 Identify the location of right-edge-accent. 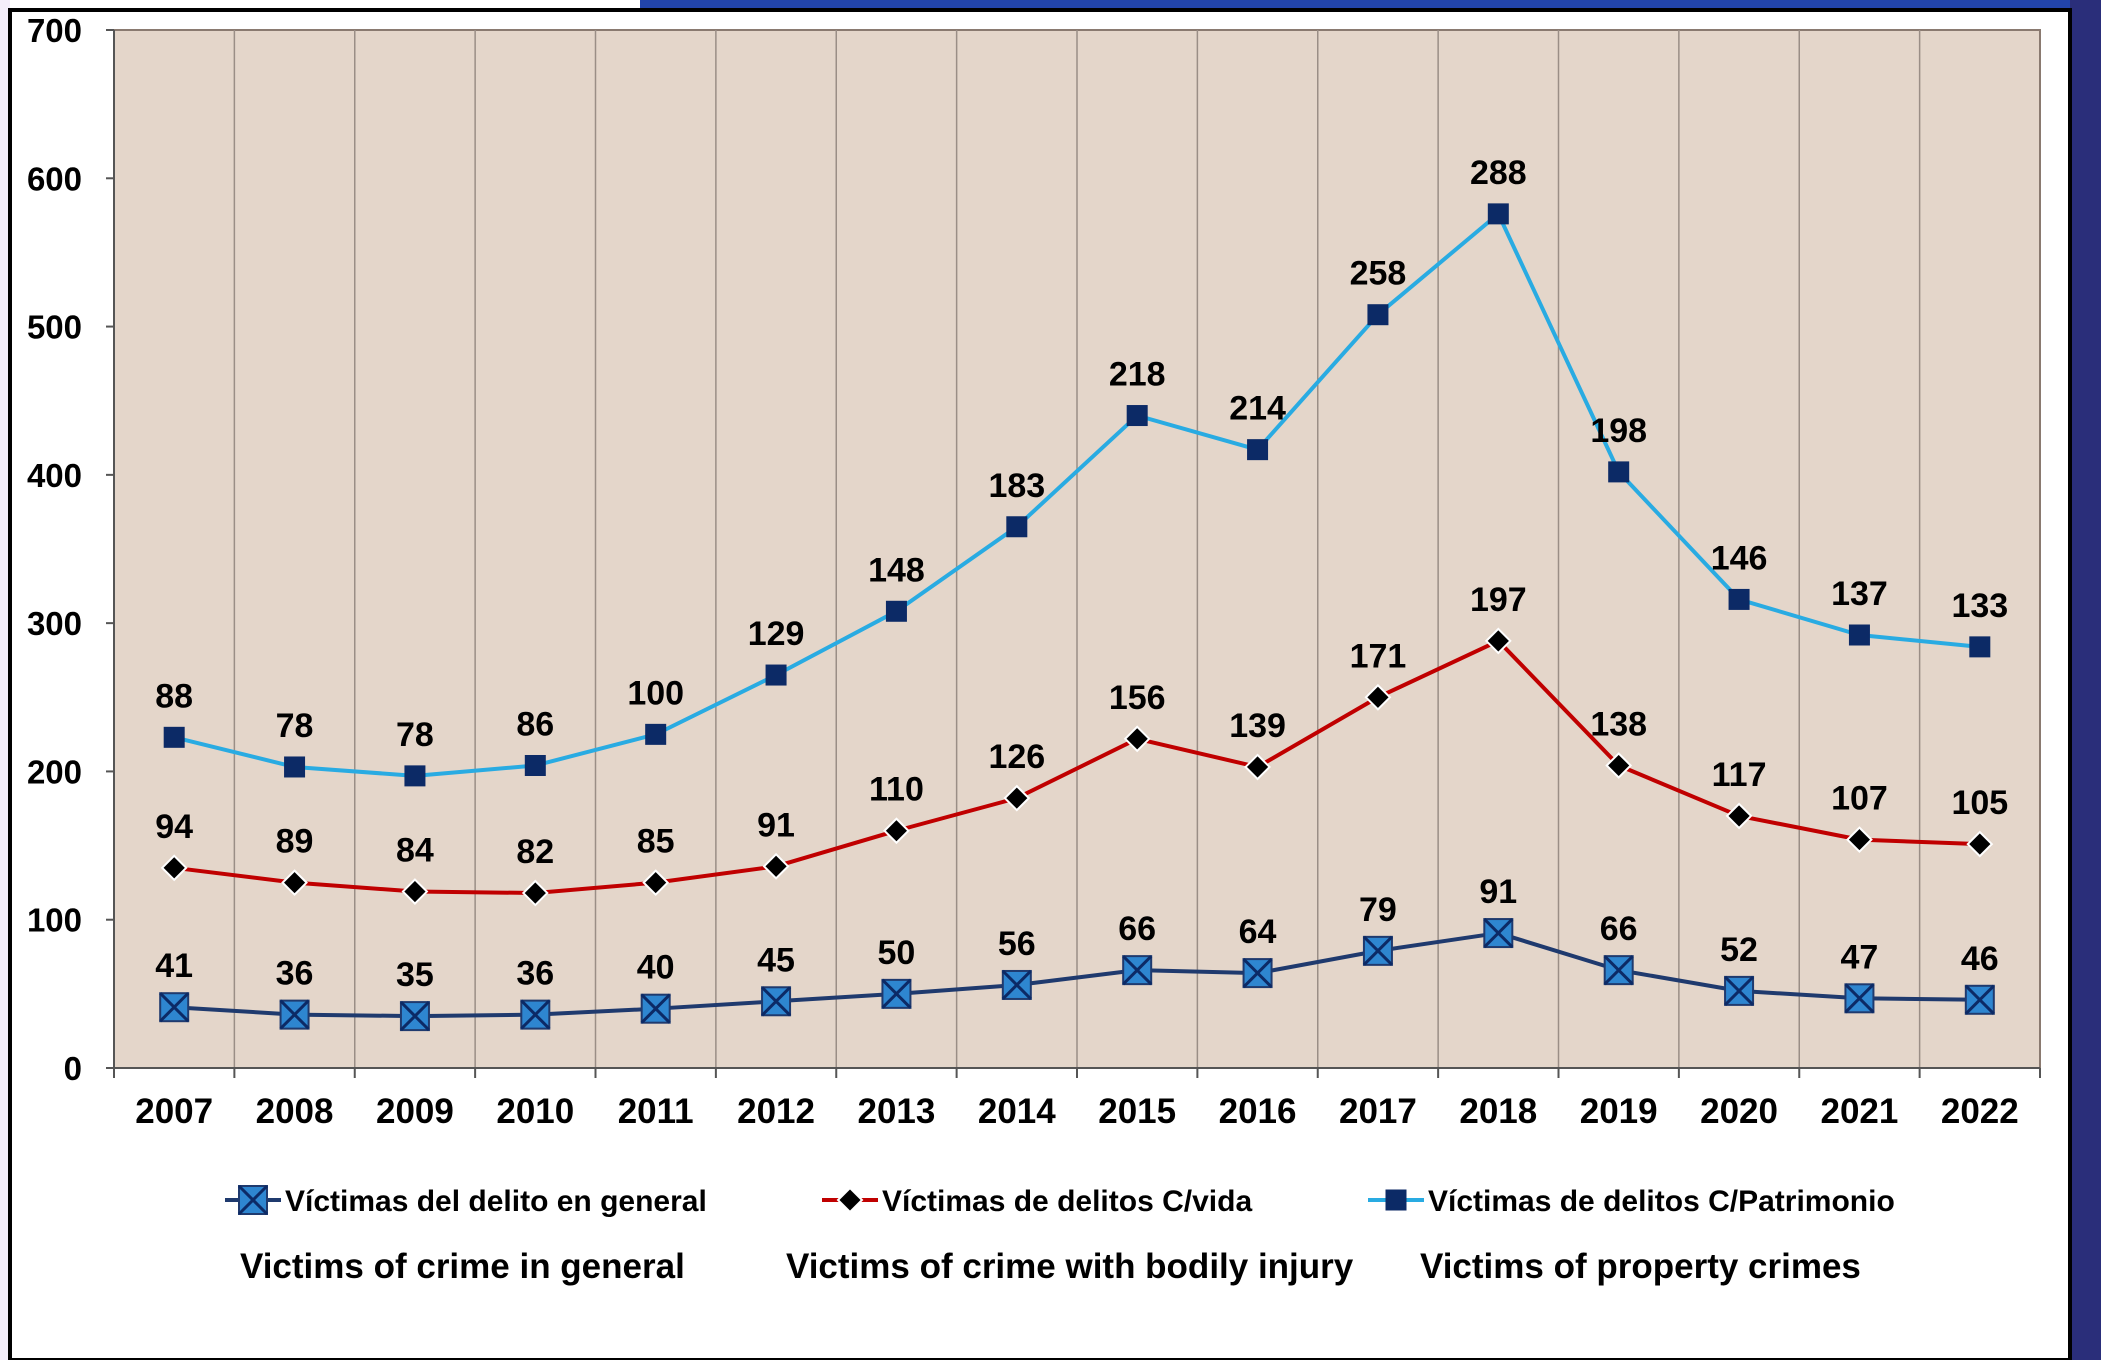
(2085, 680).